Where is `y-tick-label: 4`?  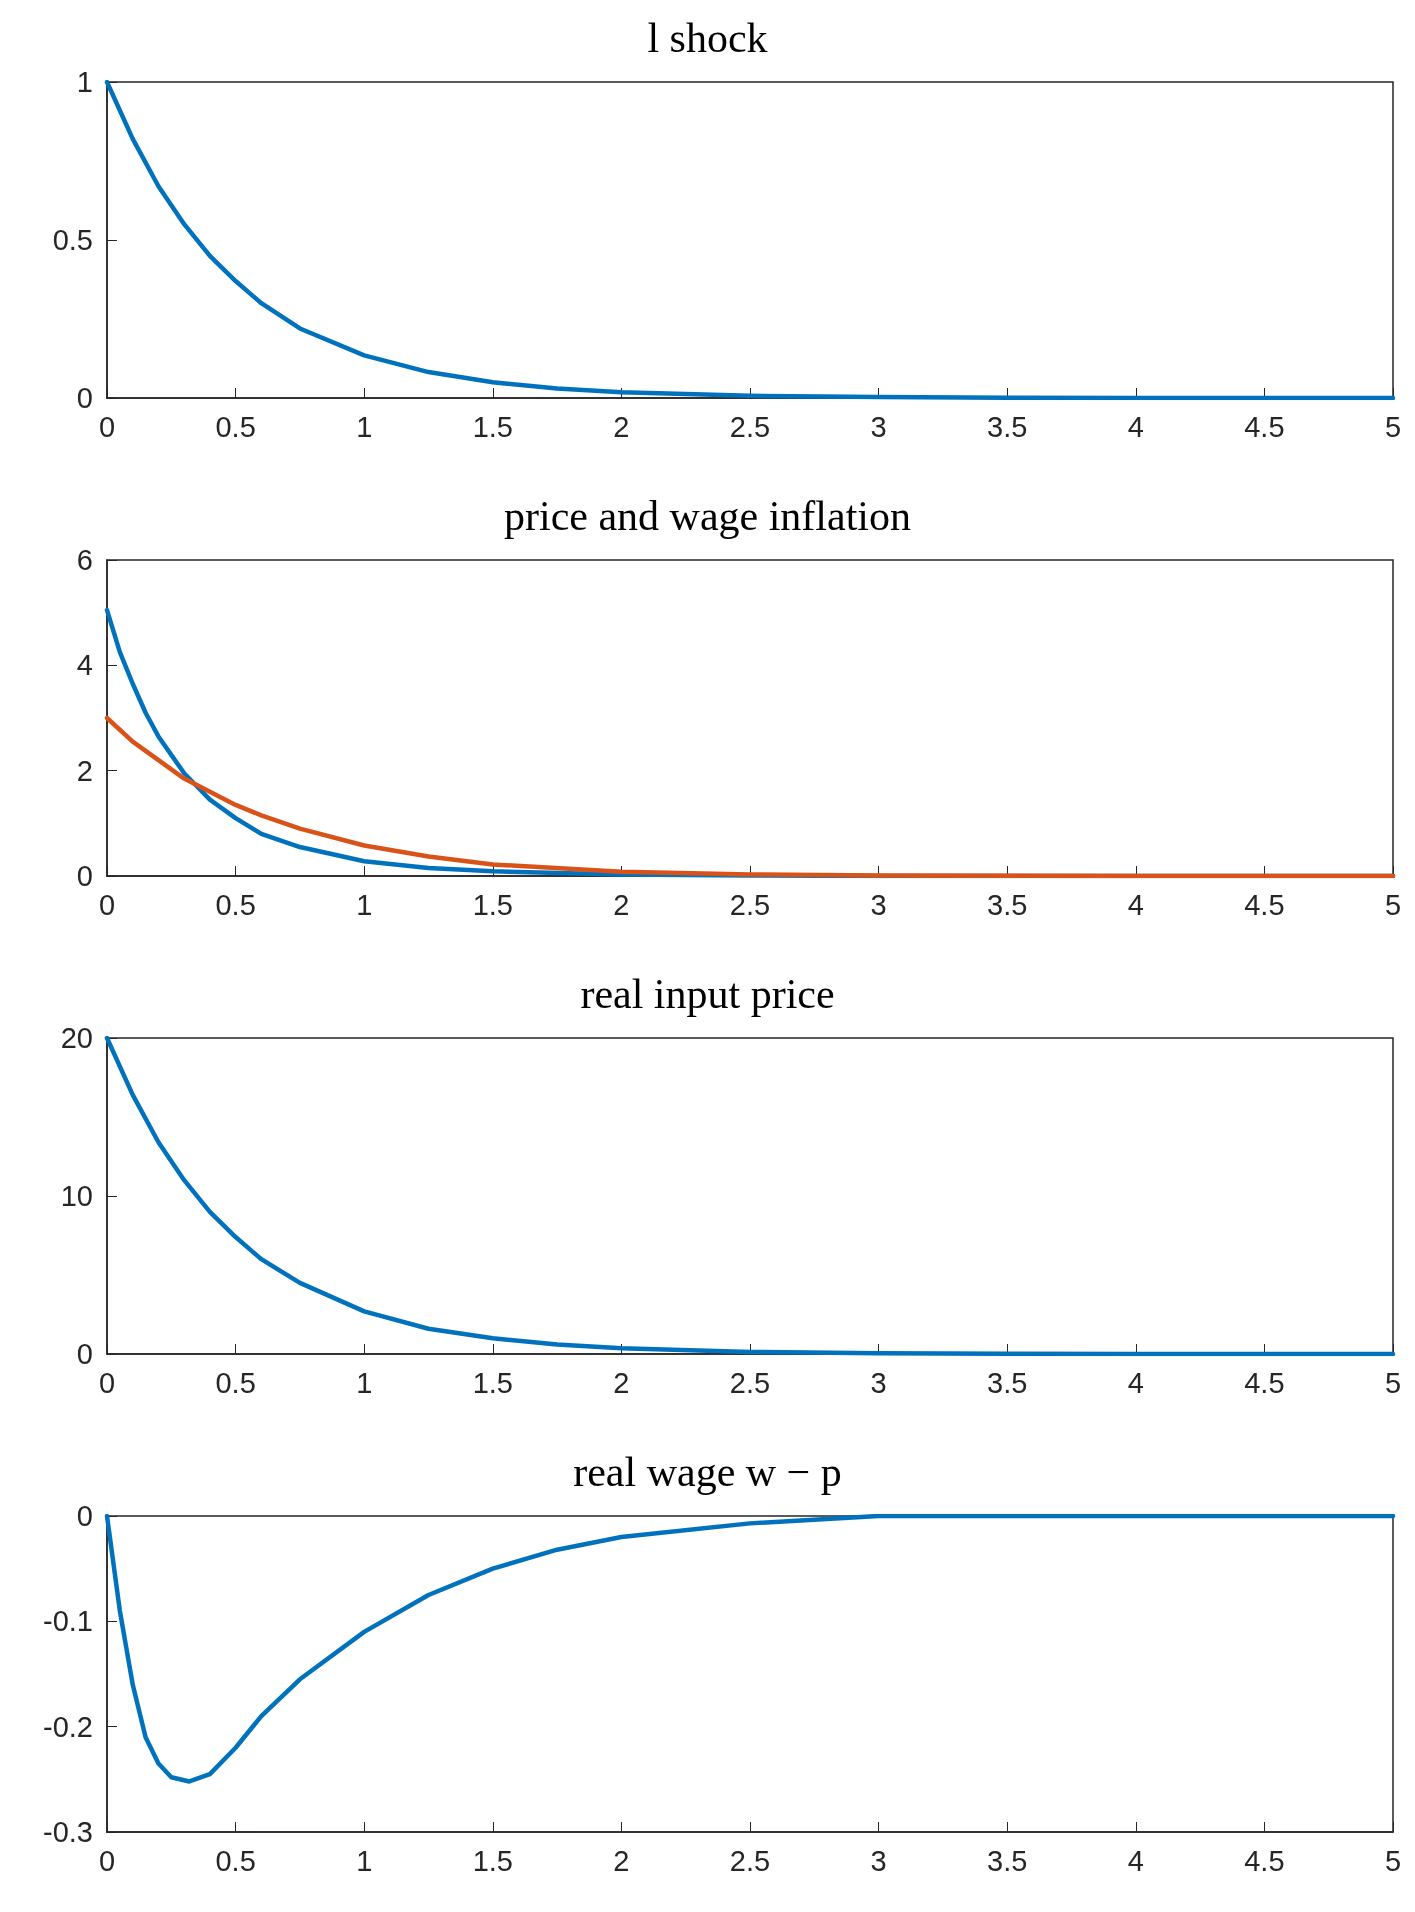
y-tick-label: 4 is located at coordinates (84, 665).